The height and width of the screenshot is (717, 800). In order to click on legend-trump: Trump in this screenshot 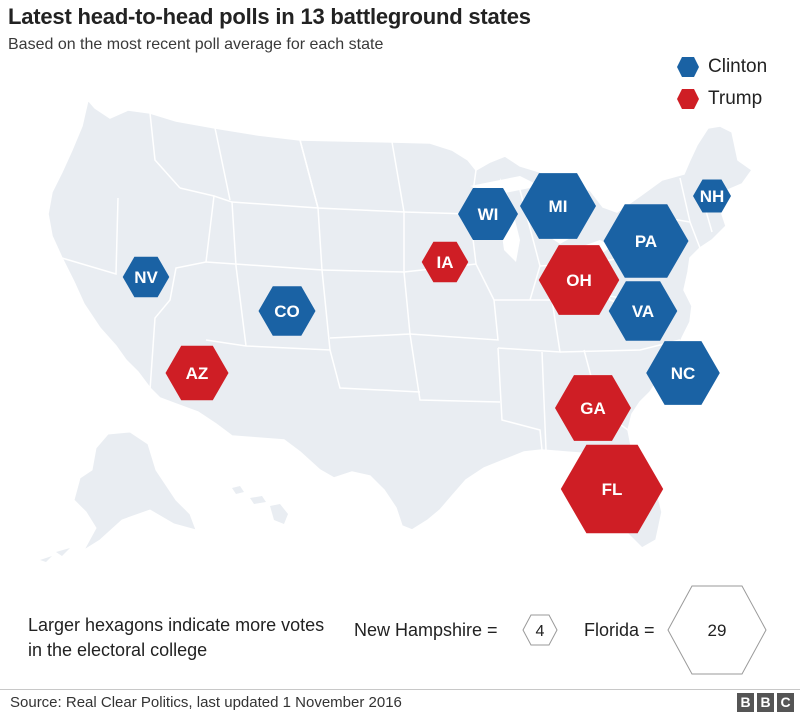, I will do `click(719, 99)`.